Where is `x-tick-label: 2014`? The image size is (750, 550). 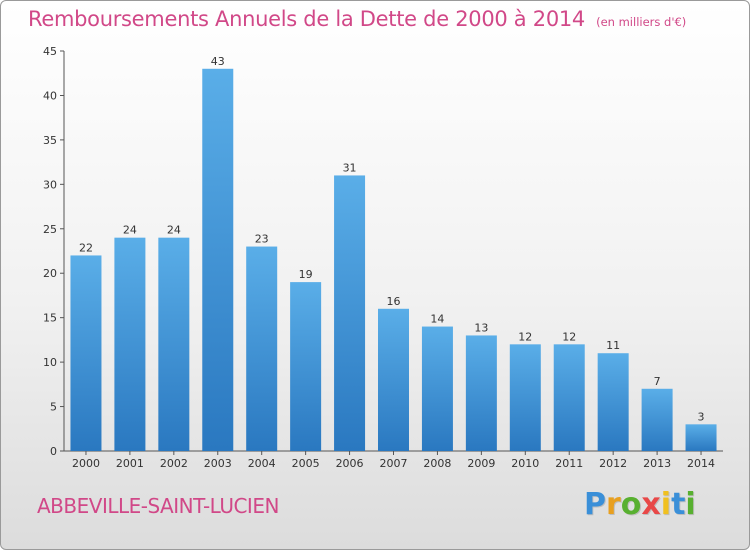 x-tick-label: 2014 is located at coordinates (701, 463).